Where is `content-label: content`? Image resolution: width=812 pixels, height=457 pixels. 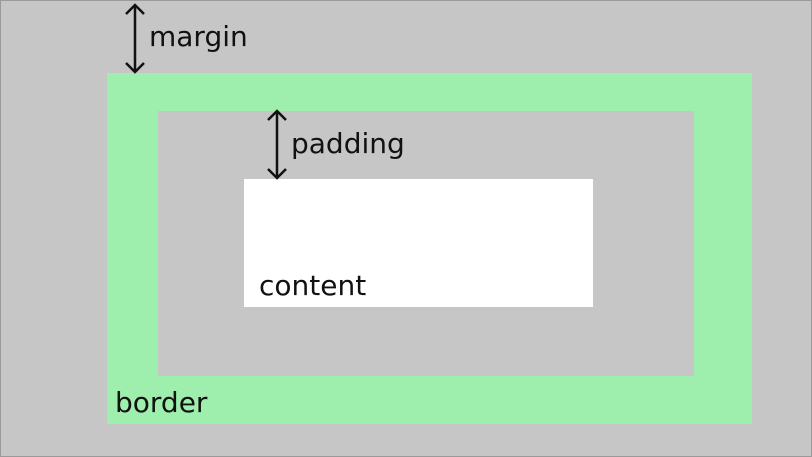 content-label: content is located at coordinates (313, 285).